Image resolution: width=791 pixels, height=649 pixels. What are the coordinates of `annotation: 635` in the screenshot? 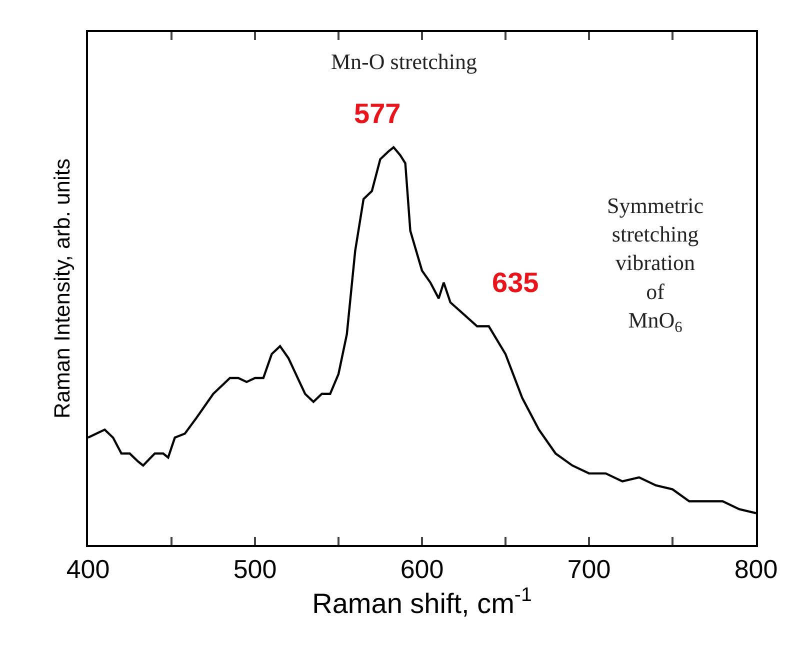 It's located at (515, 282).